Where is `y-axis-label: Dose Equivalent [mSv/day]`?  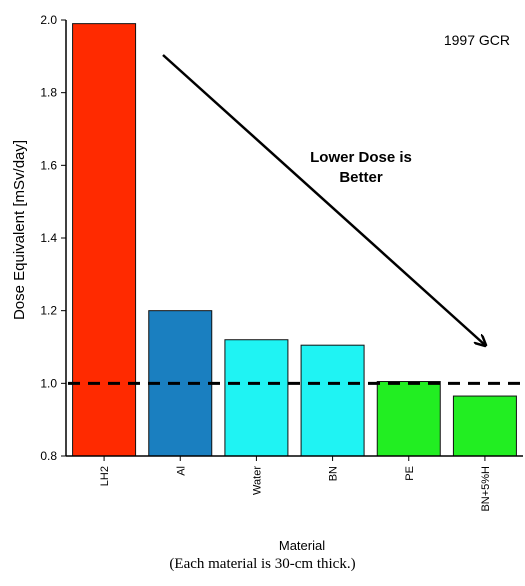 y-axis-label: Dose Equivalent [mSv/day] is located at coordinates (19, 230).